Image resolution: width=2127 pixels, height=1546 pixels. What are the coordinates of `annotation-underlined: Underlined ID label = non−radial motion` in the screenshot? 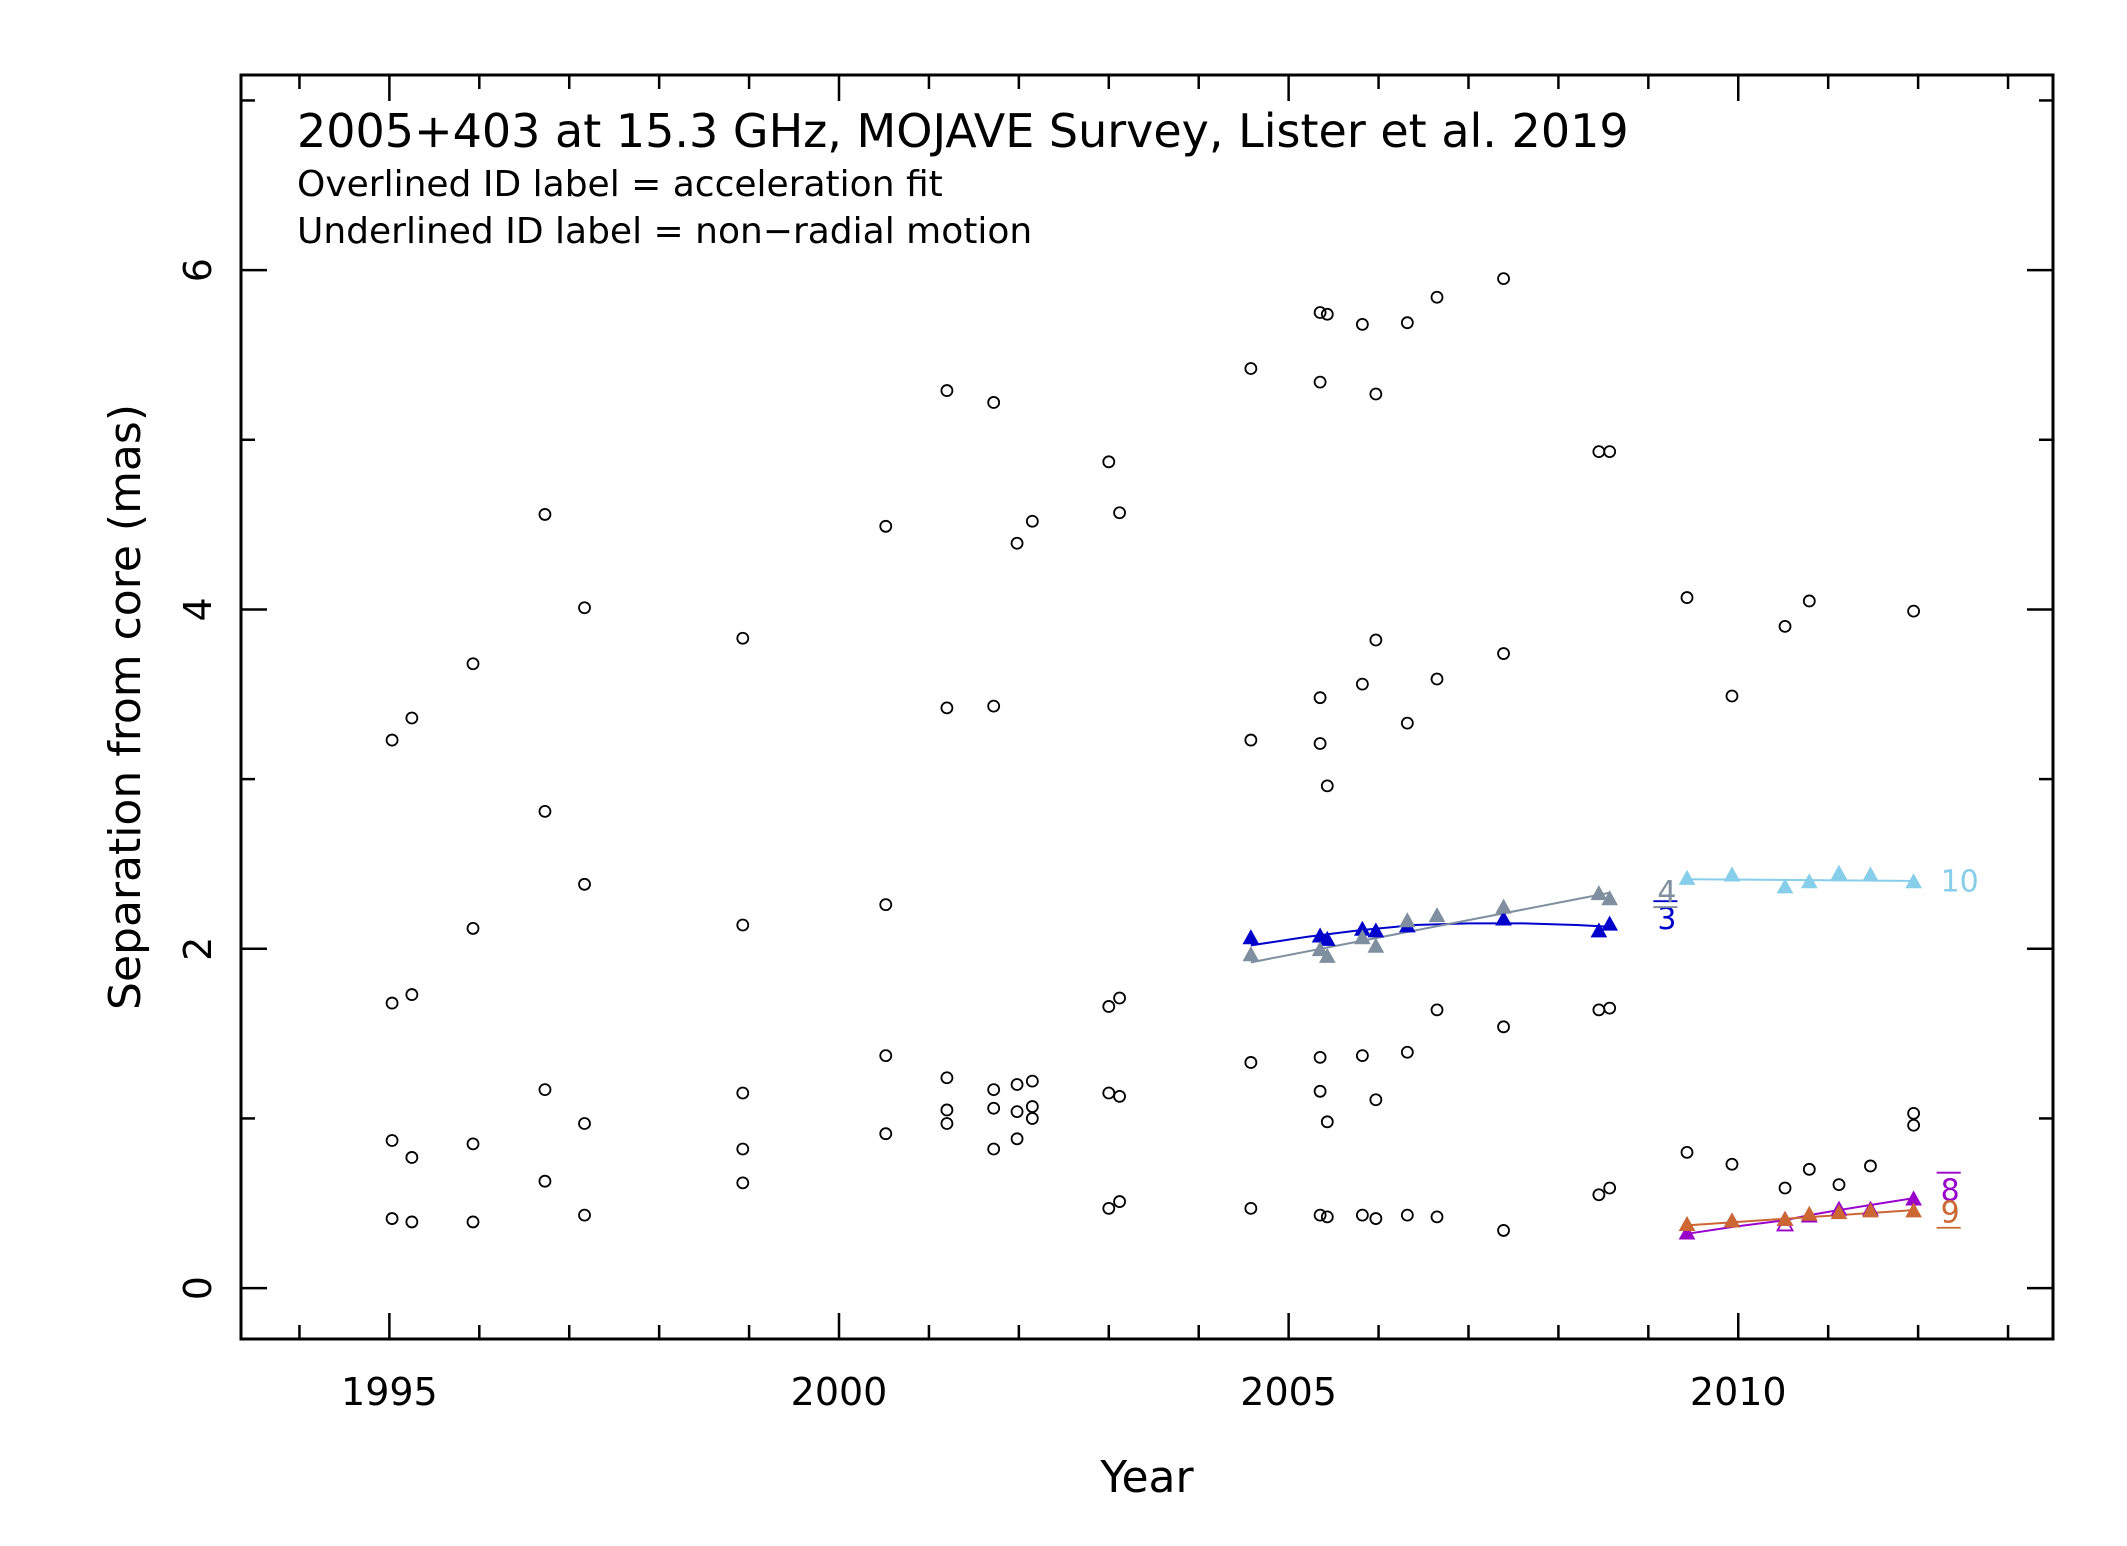 It's located at (664, 231).